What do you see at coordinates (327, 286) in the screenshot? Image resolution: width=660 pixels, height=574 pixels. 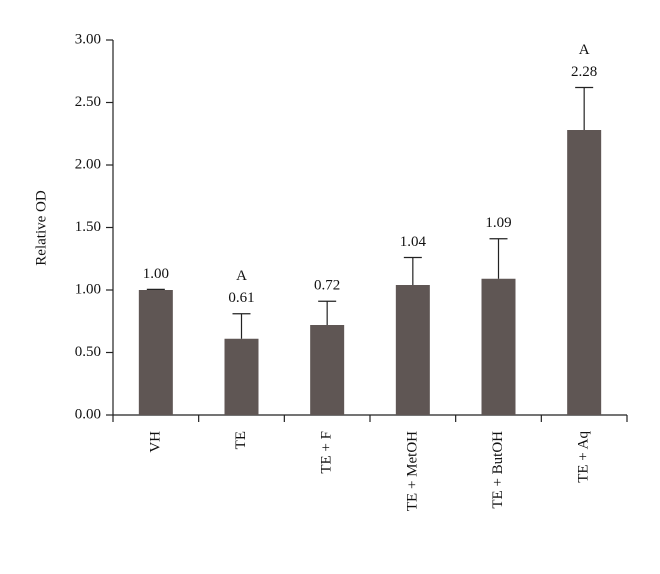 I see `value-label: 0.72` at bounding box center [327, 286].